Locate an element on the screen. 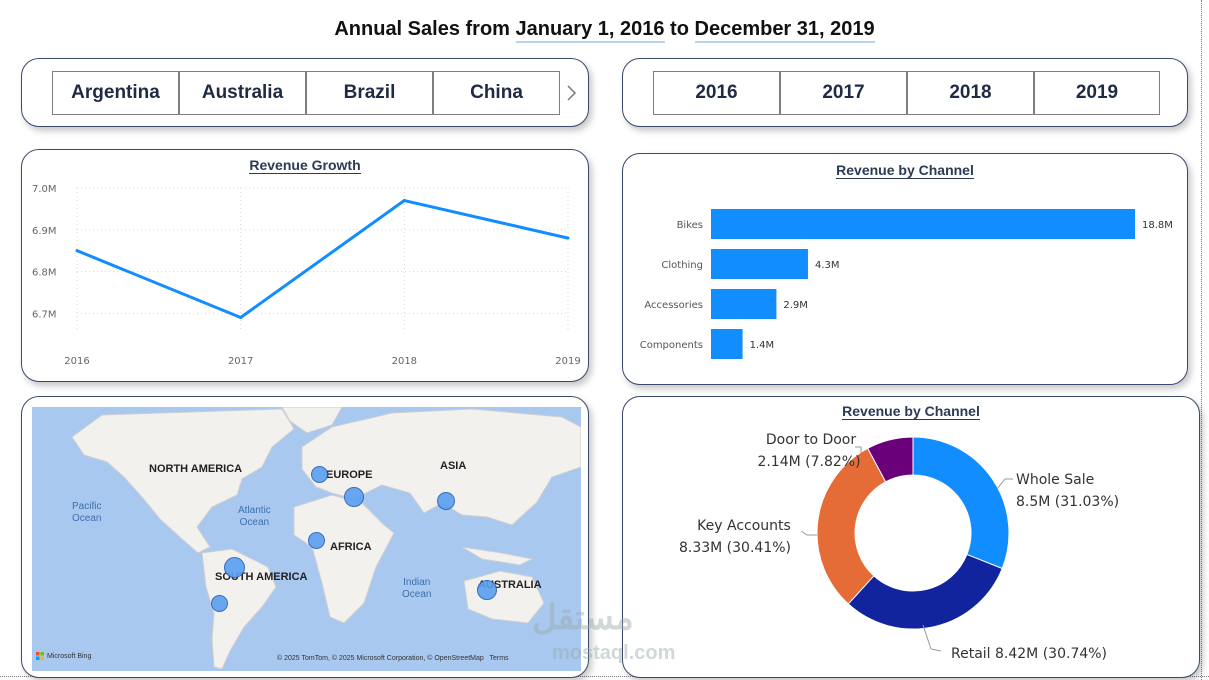  microsoft-logo-icon is located at coordinates (40, 656).